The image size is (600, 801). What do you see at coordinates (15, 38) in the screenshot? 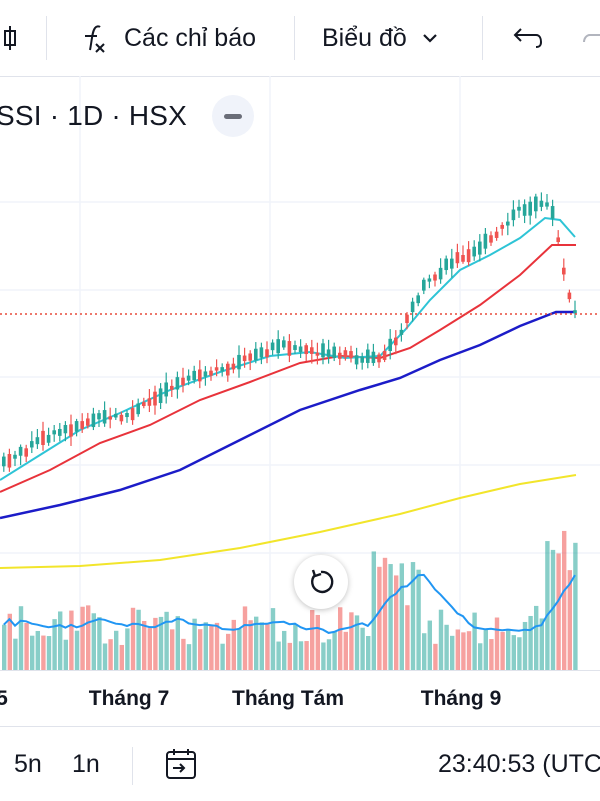
I see `candle-style-button` at bounding box center [15, 38].